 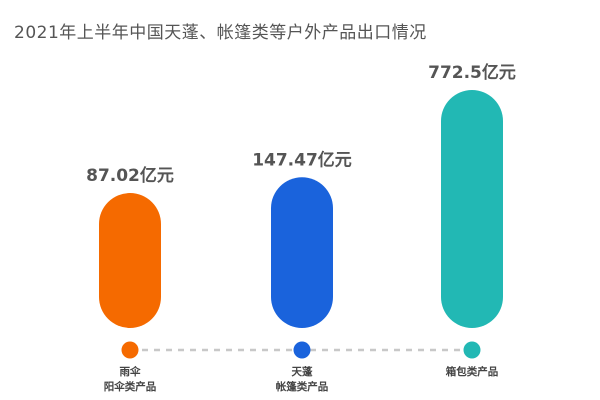 What do you see at coordinates (472, 371) in the screenshot?
I see `category-label-3: 箱包类产品` at bounding box center [472, 371].